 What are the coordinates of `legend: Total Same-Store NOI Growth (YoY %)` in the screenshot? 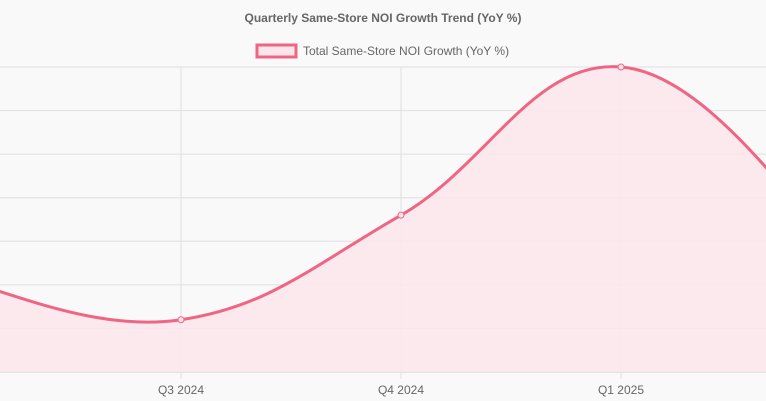 It's located at (382, 51).